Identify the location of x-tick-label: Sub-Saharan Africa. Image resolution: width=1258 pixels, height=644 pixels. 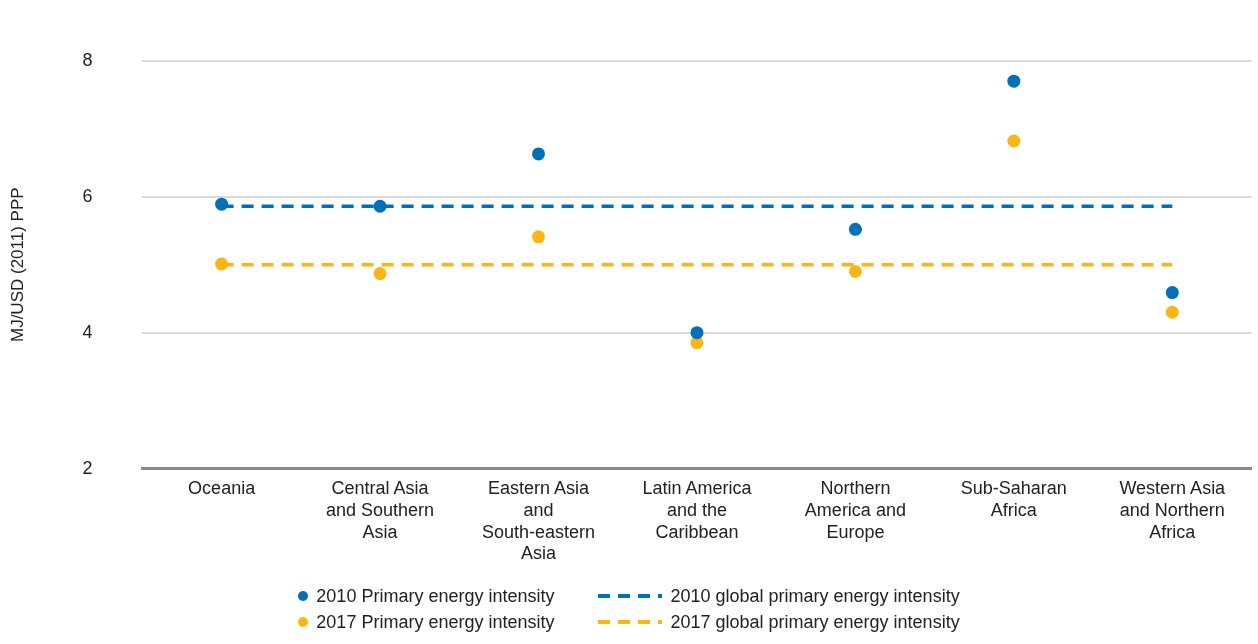
(1013, 499).